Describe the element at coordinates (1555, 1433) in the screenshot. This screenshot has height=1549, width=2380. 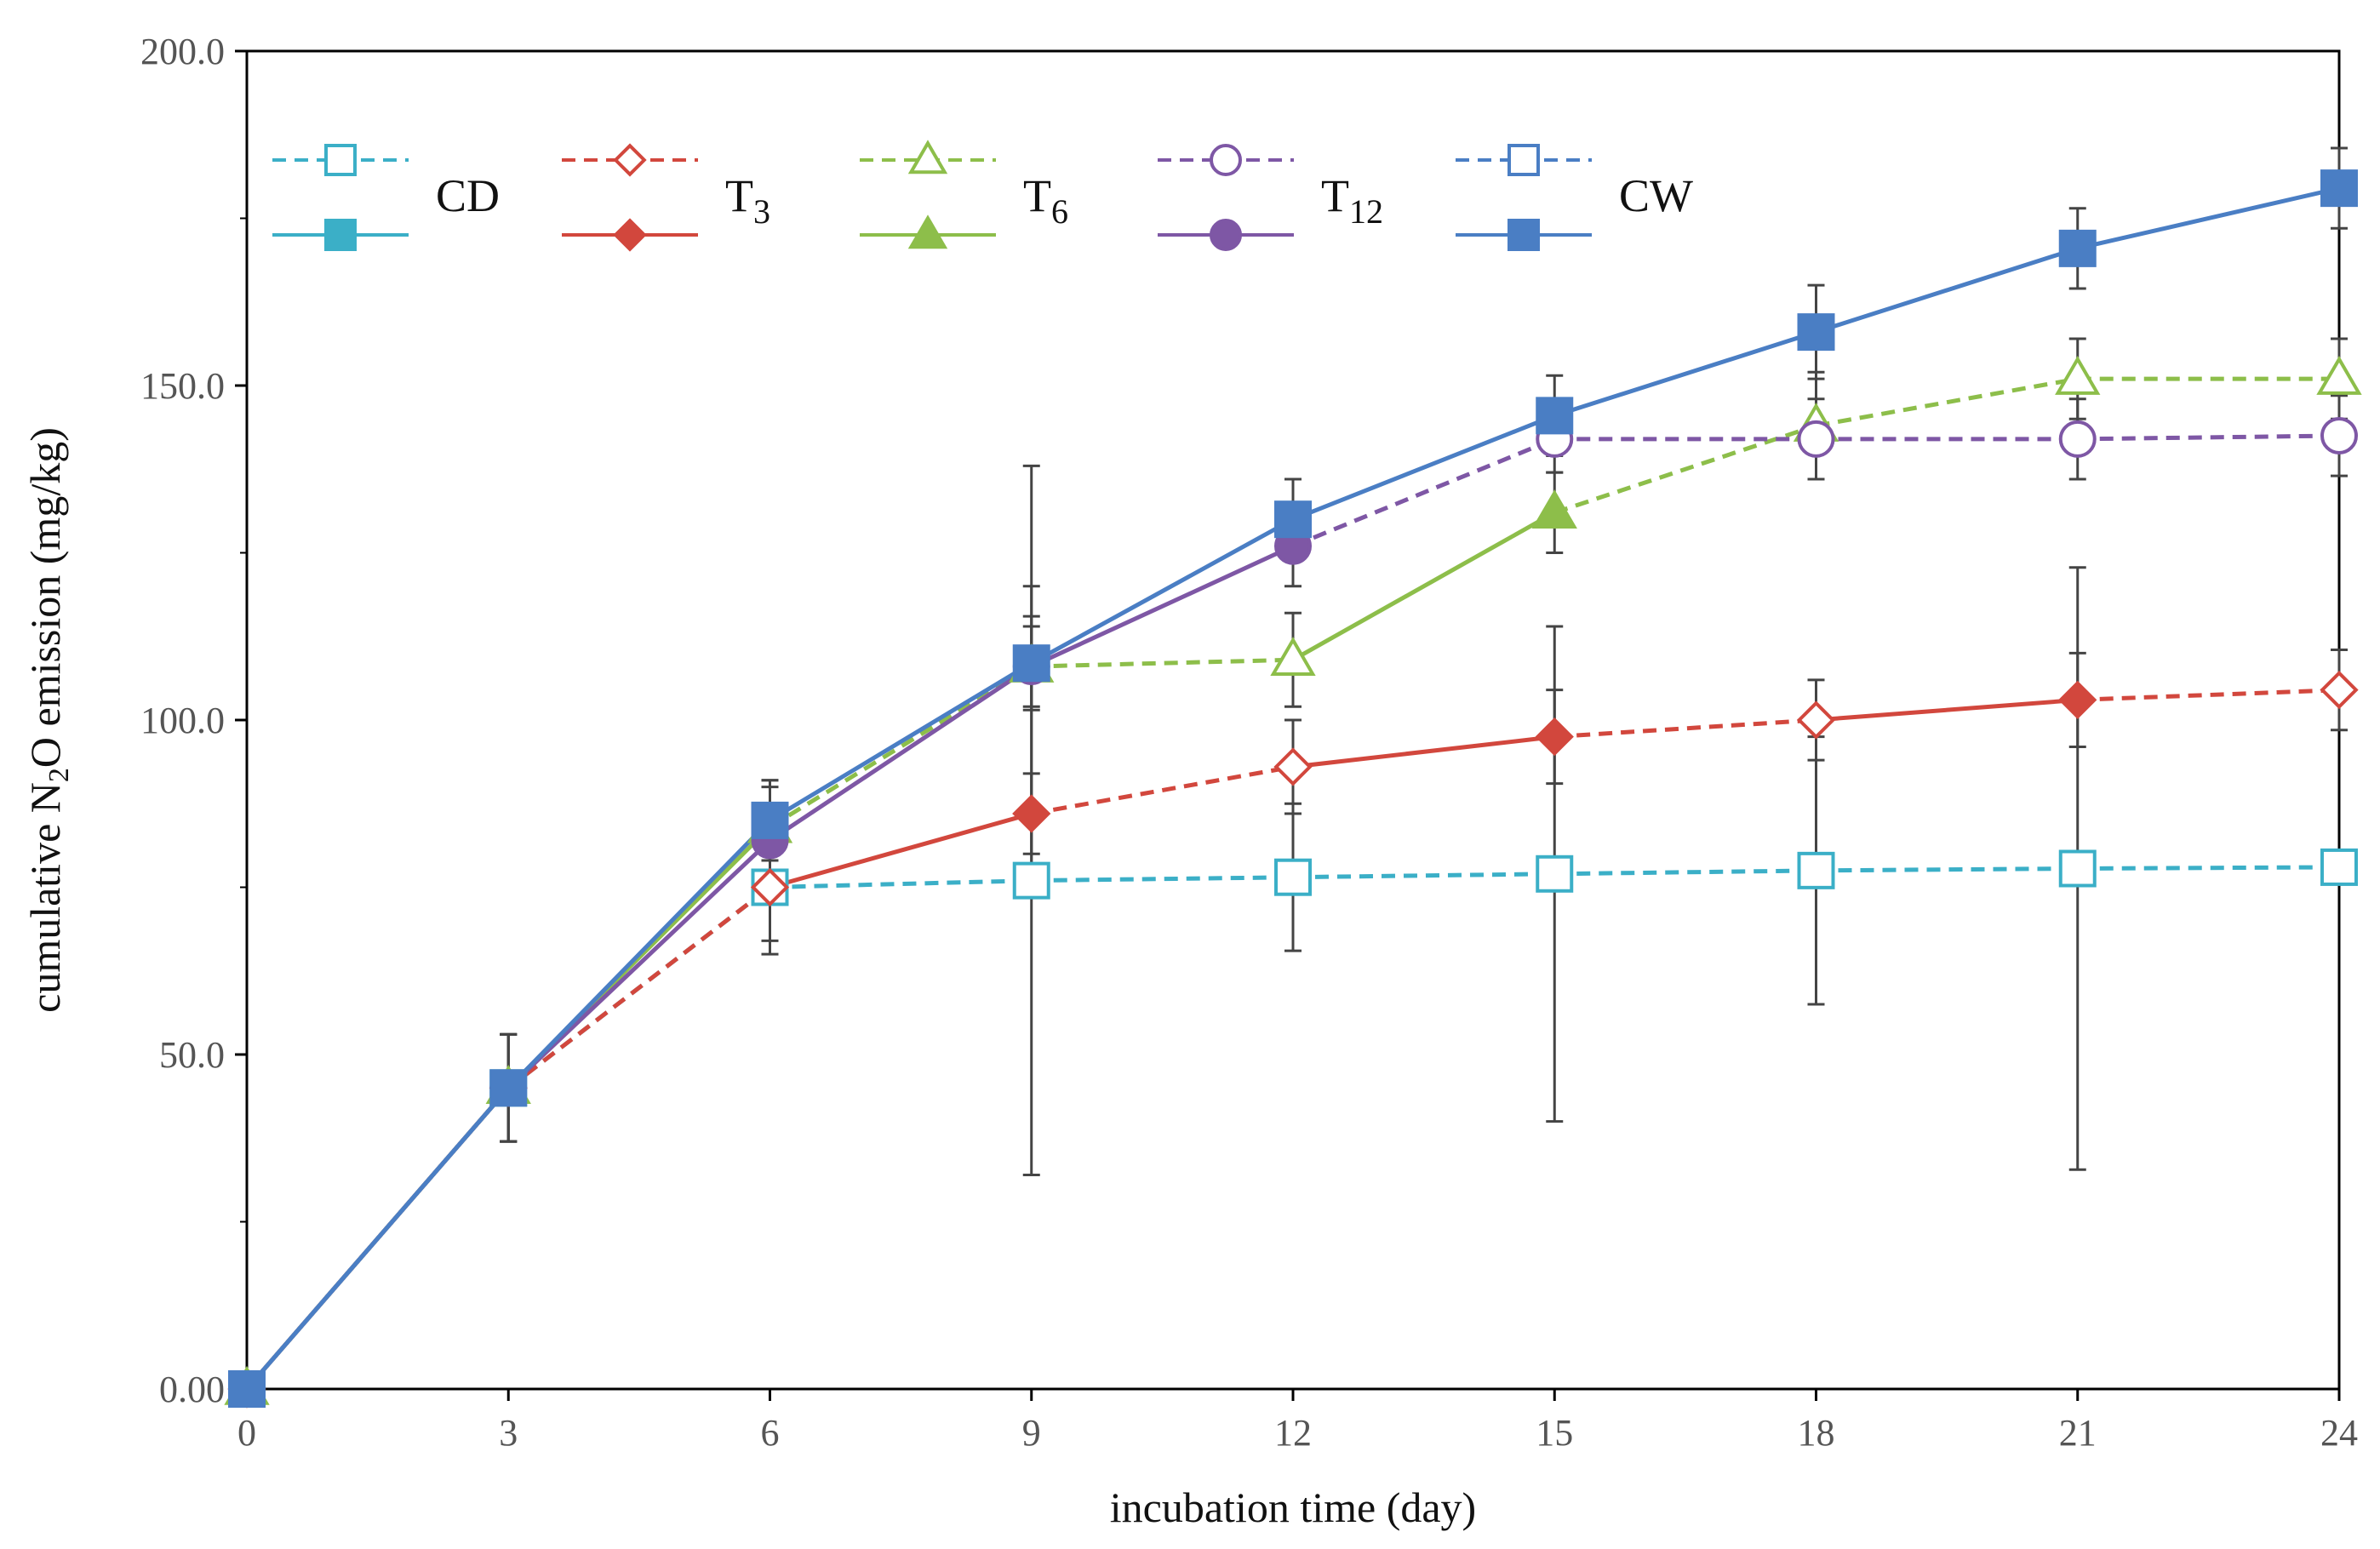
I see `x-tick-label: 15` at that location.